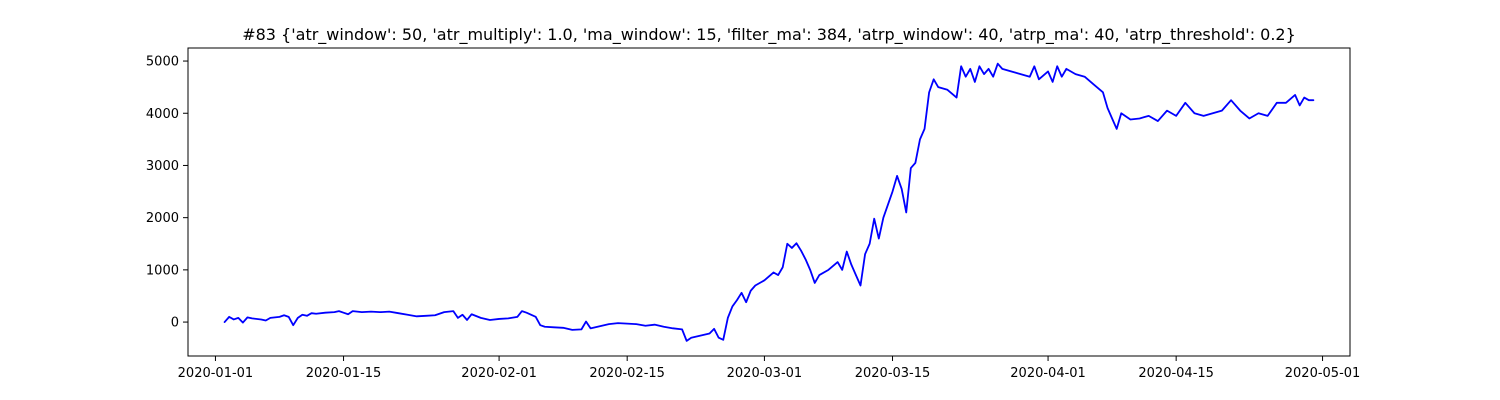  I want to click on y-tick-label: 3000, so click(162, 166).